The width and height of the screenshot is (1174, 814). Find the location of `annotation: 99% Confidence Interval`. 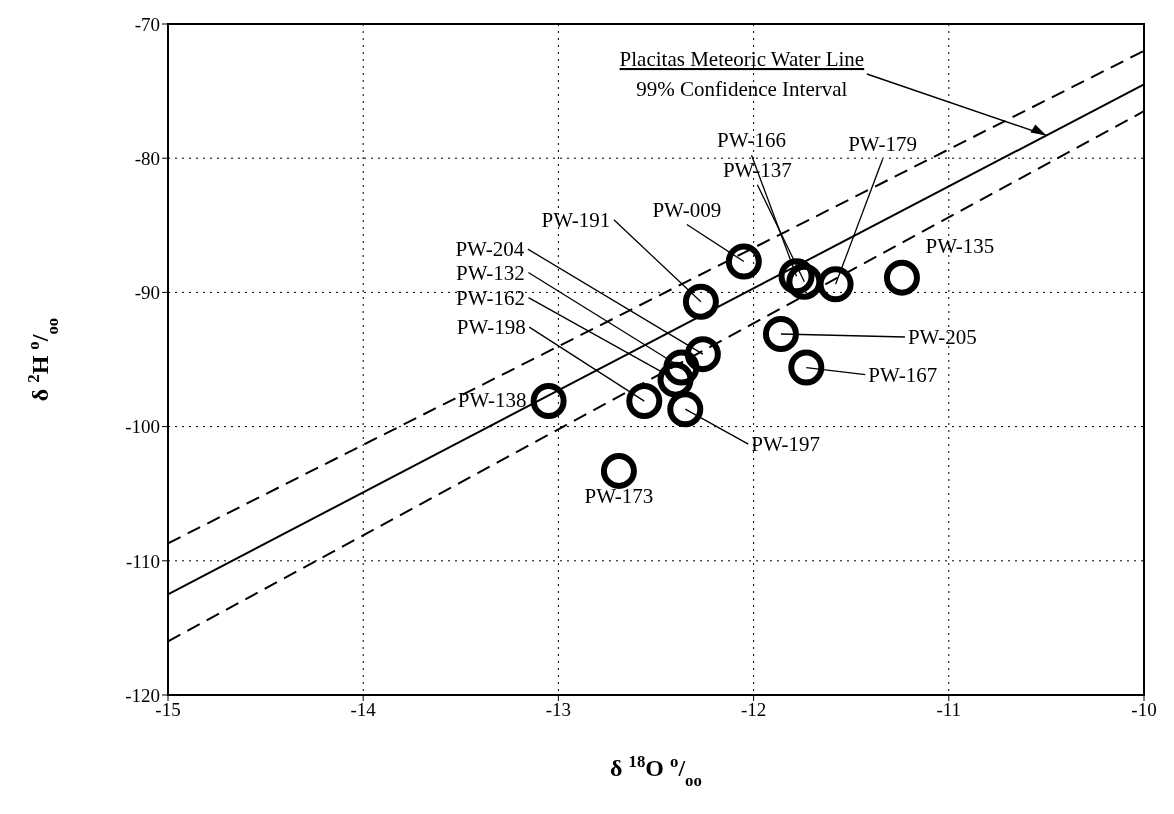

annotation: 99% Confidence Interval is located at coordinates (742, 89).